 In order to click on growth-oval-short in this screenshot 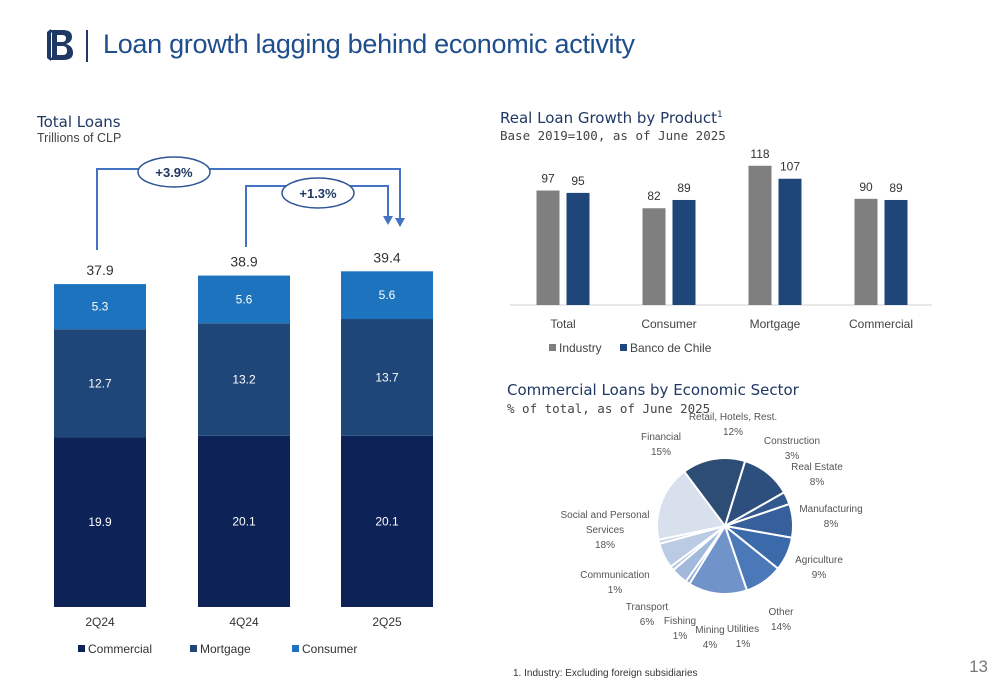, I will do `click(318, 193)`.